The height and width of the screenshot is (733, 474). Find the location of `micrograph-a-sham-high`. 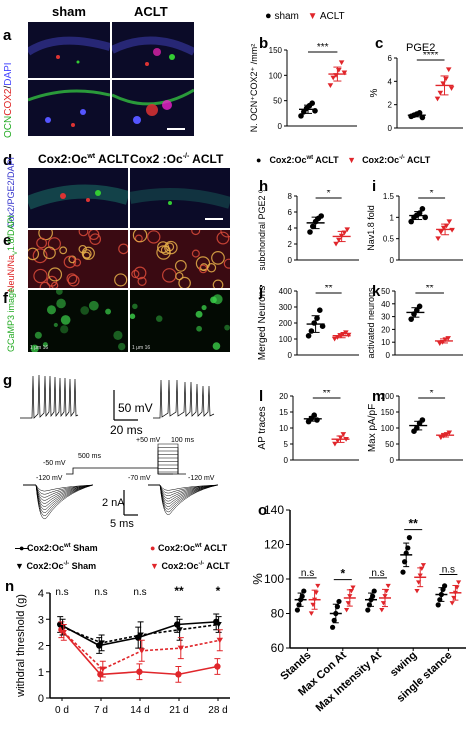

micrograph-a-sham-high is located at coordinates (69, 108).